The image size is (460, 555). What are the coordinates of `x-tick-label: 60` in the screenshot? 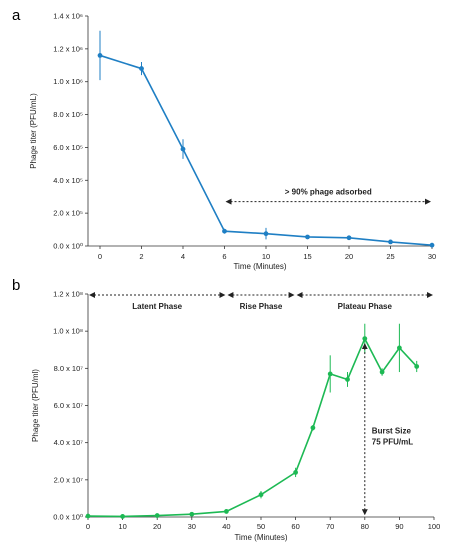 It's located at (295, 526).